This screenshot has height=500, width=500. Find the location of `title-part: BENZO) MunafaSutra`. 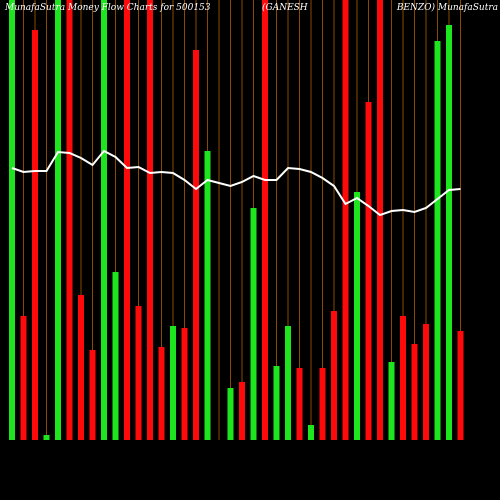

title-part: BENZO) MunafaSutra is located at coordinates (447, 7).